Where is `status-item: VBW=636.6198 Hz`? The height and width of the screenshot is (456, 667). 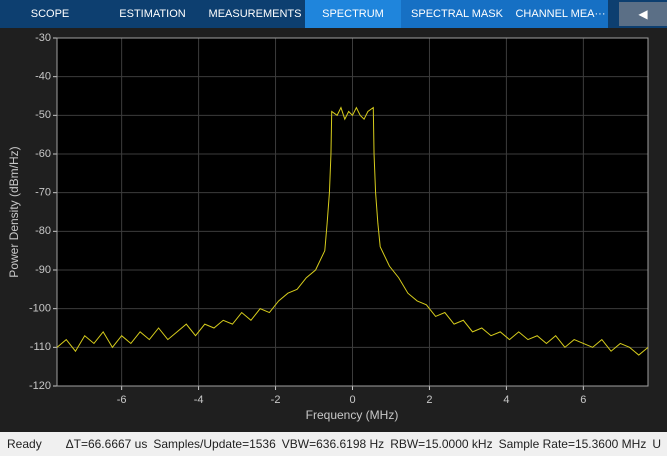
status-item: VBW=636.6198 Hz is located at coordinates (333, 444).